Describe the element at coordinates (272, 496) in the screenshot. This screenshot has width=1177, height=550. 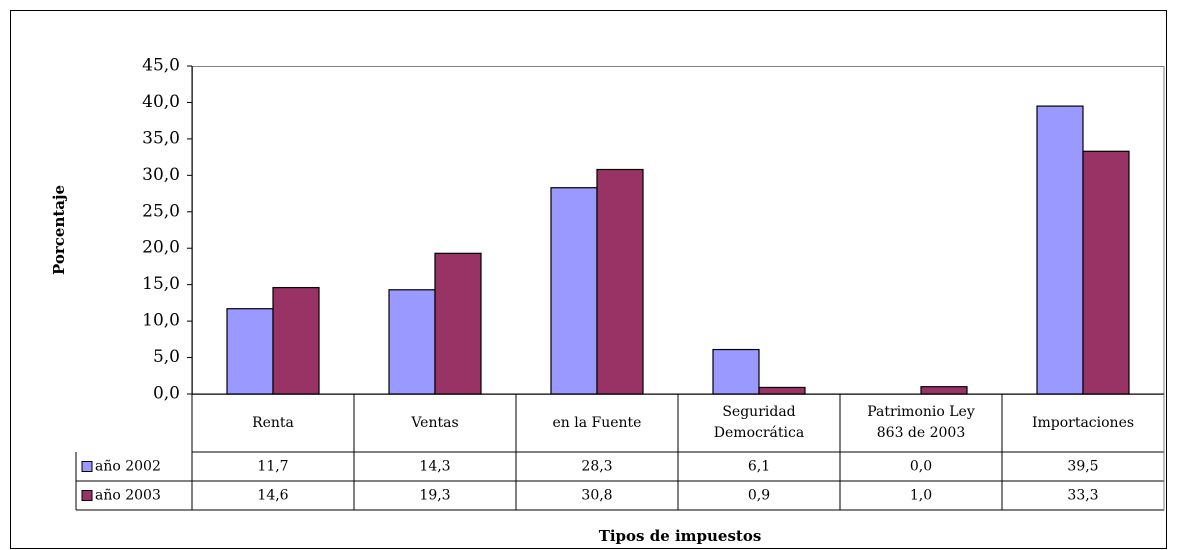
I see `data-label: 14,6` at that location.